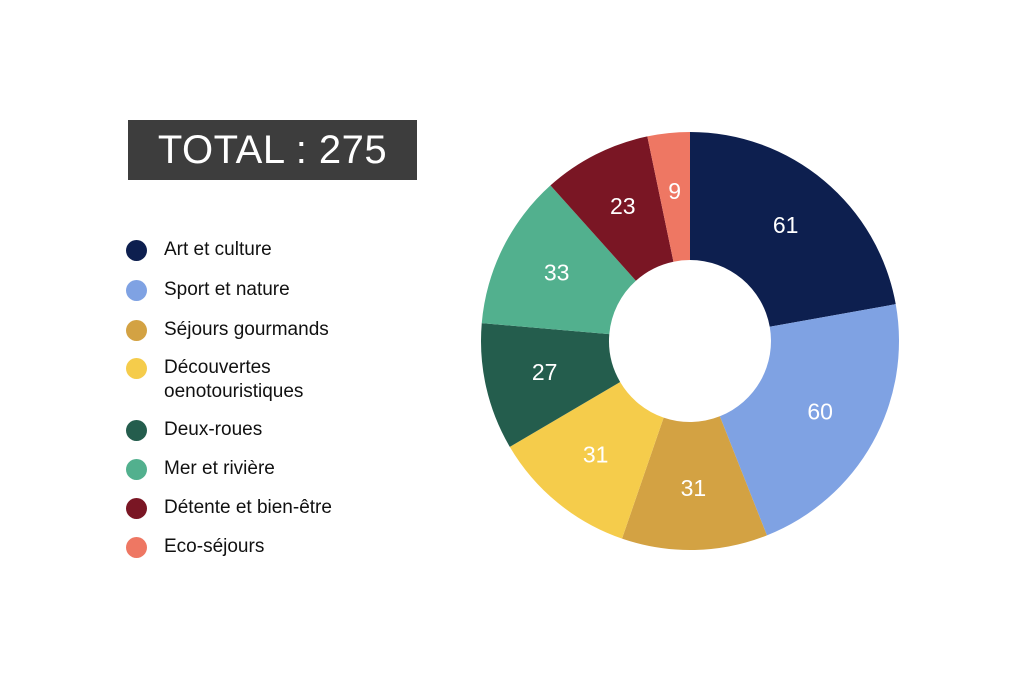 Image resolution: width=1024 pixels, height=683 pixels. I want to click on legend-label: Découvertes oenotouristiques, so click(233, 380).